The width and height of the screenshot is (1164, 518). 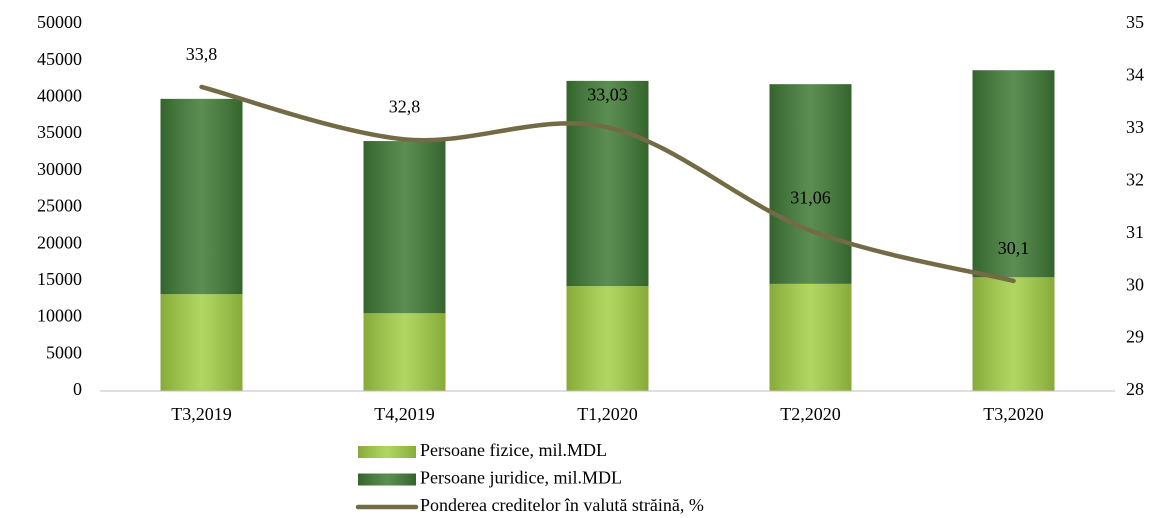 I want to click on y-tick-label: 25000, so click(x=59, y=206).